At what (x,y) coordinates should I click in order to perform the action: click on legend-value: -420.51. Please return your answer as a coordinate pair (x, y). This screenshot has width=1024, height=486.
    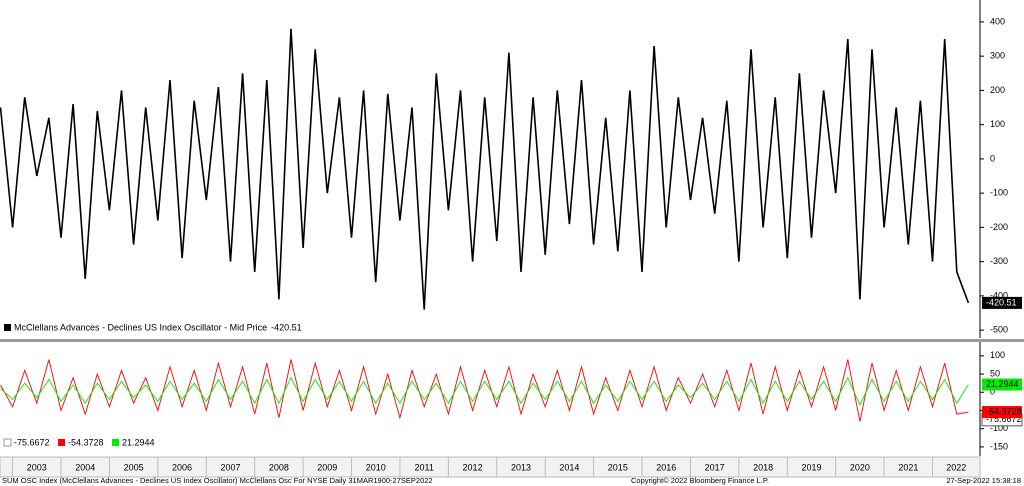
    Looking at the image, I should click on (286, 327).